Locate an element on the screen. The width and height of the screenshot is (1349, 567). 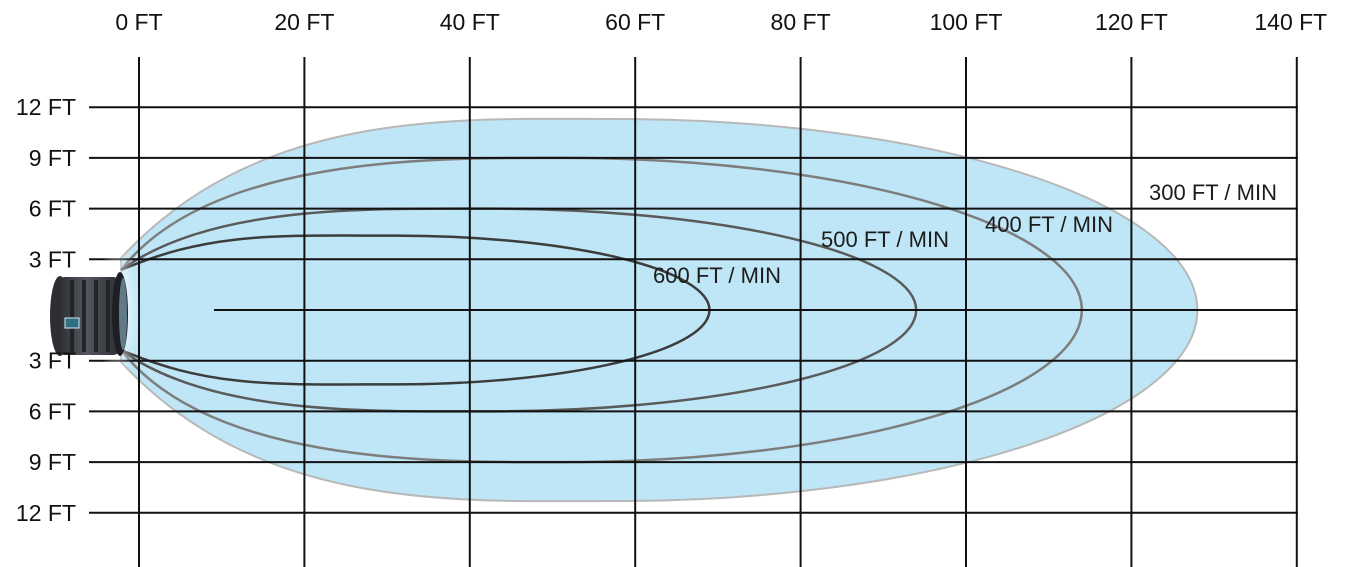
zone-label-400: 400 FT / MIN is located at coordinates (1049, 224).